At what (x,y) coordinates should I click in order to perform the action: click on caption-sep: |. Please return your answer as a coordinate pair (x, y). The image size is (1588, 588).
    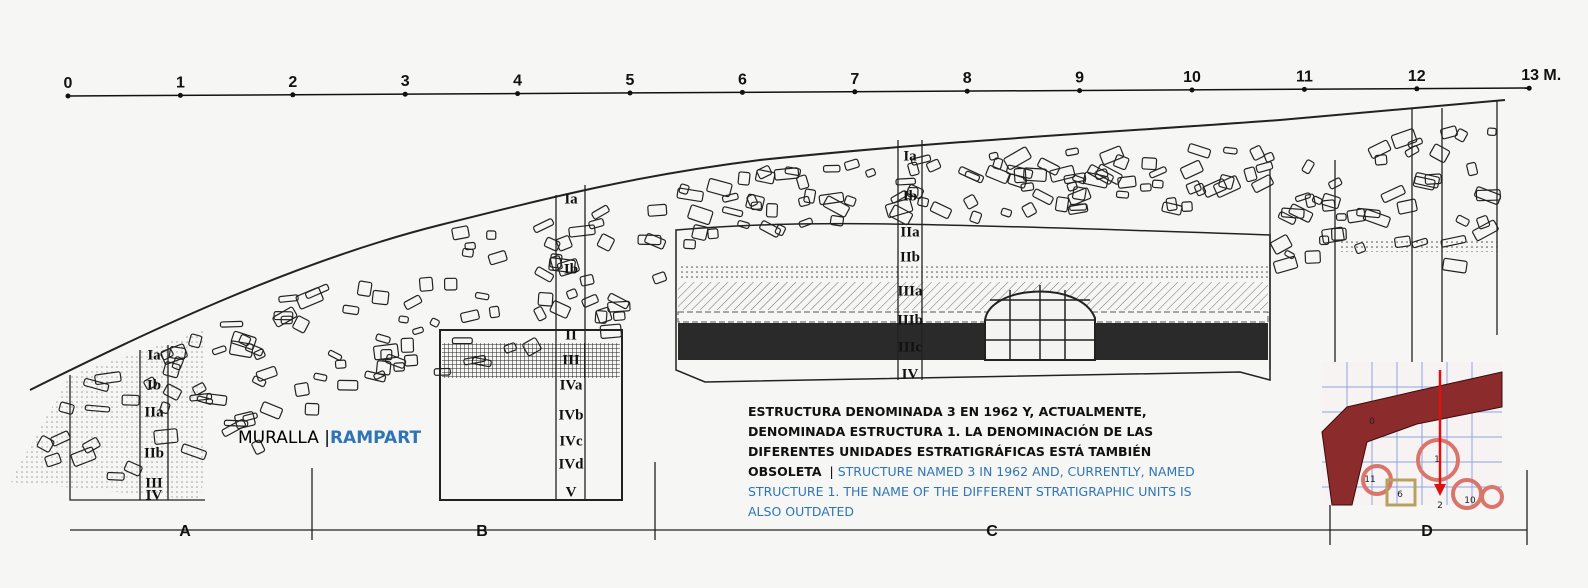
    Looking at the image, I should click on (831, 471).